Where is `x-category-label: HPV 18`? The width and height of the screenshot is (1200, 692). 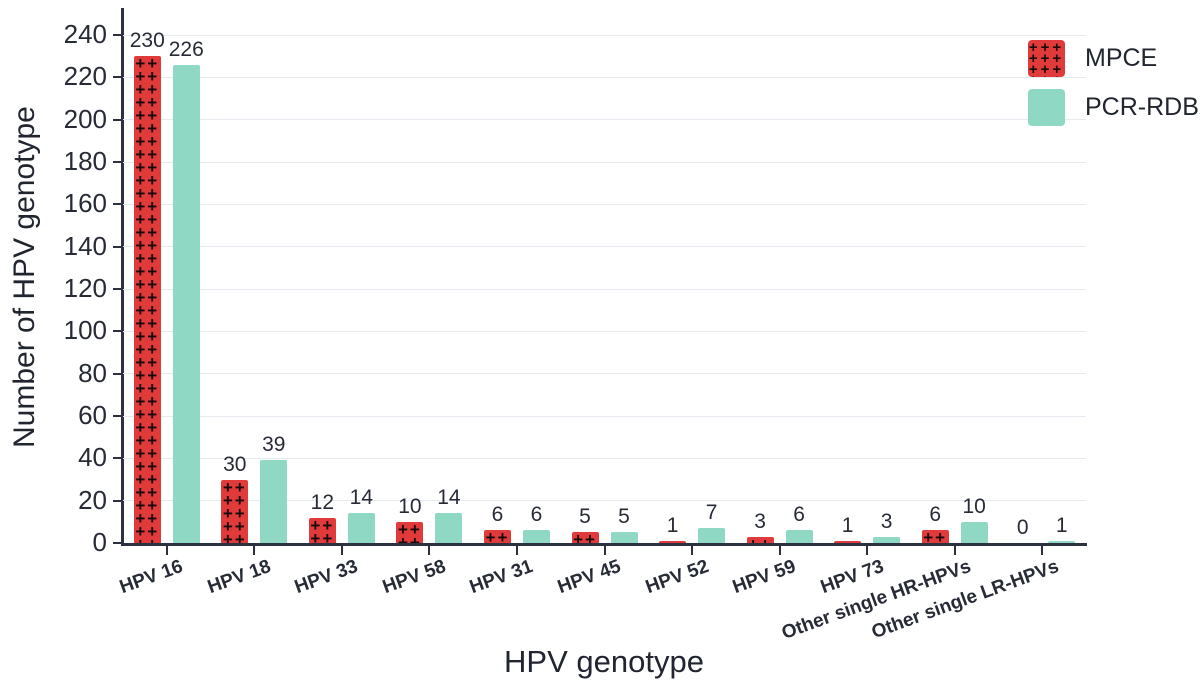 x-category-label: HPV 18 is located at coordinates (239, 577).